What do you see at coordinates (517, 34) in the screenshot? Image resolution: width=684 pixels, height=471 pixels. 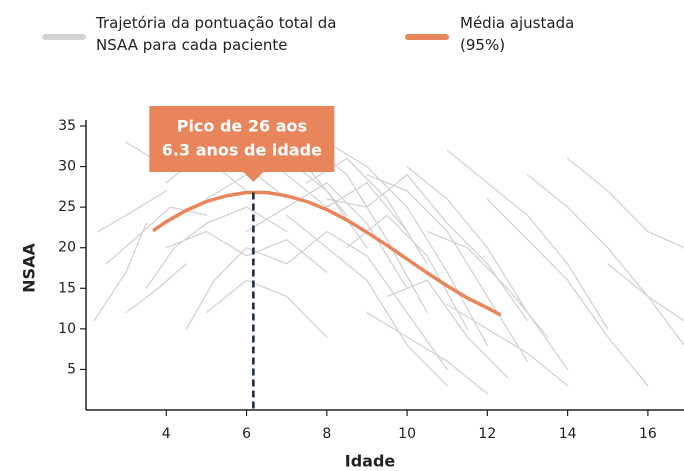 I see `legend-label: Média ajustada (95%)` at bounding box center [517, 34].